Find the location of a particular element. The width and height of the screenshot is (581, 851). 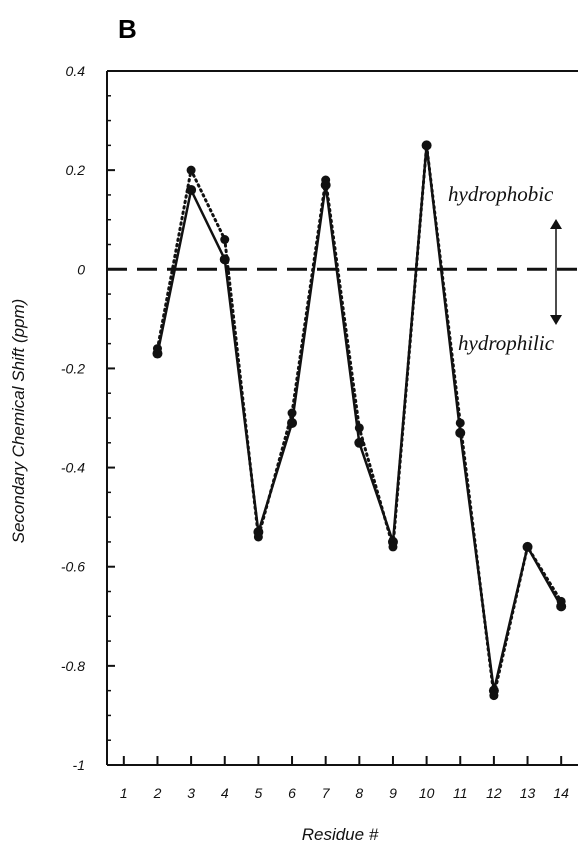

y-tick-label: 0.2 is located at coordinates (76, 170).